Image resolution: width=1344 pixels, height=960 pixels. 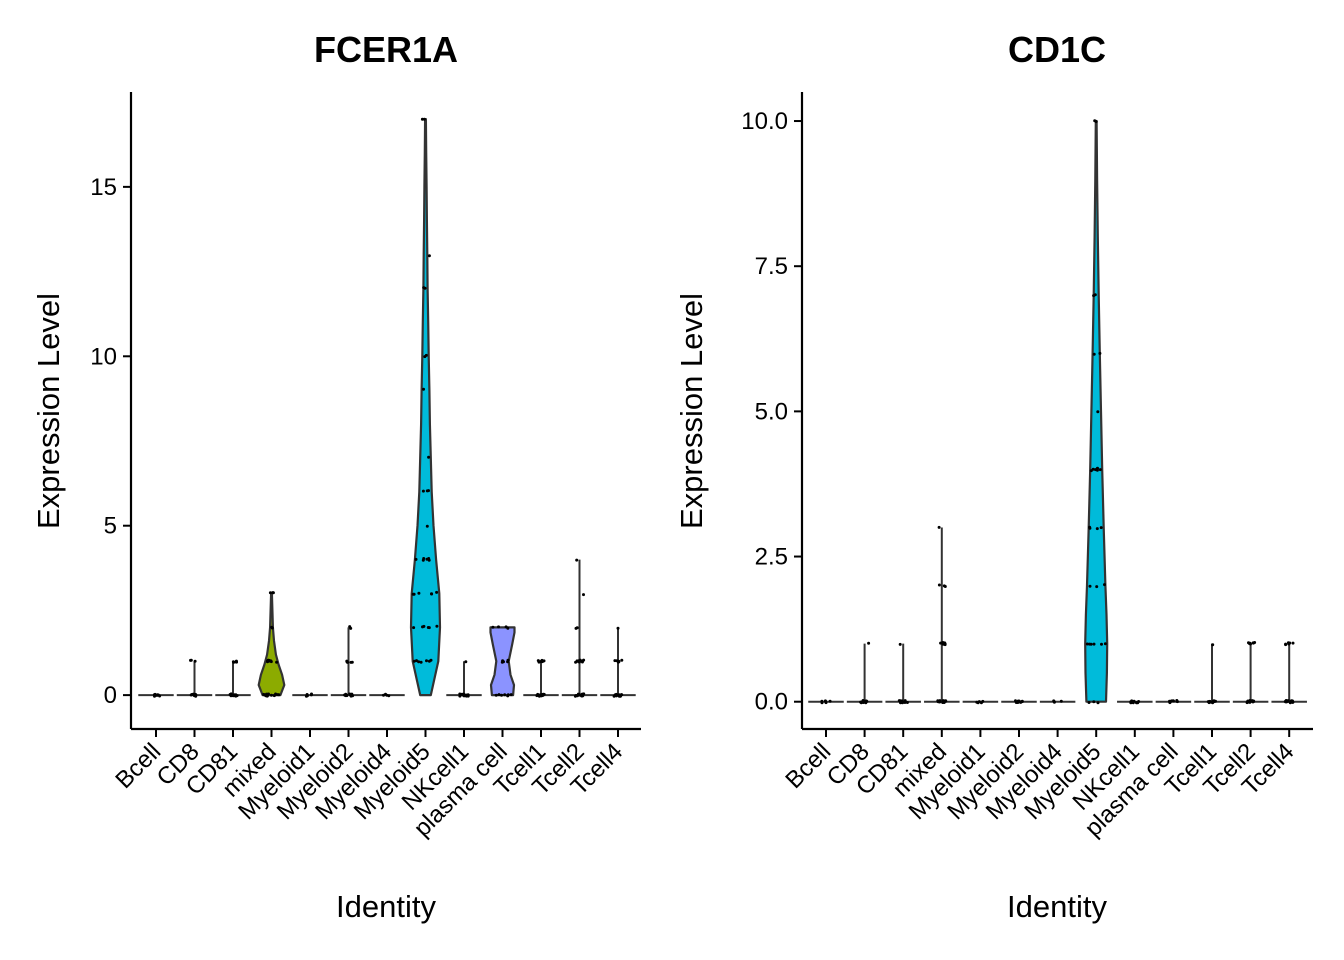 I want to click on violin-tcell4, so click(x=1289, y=673).